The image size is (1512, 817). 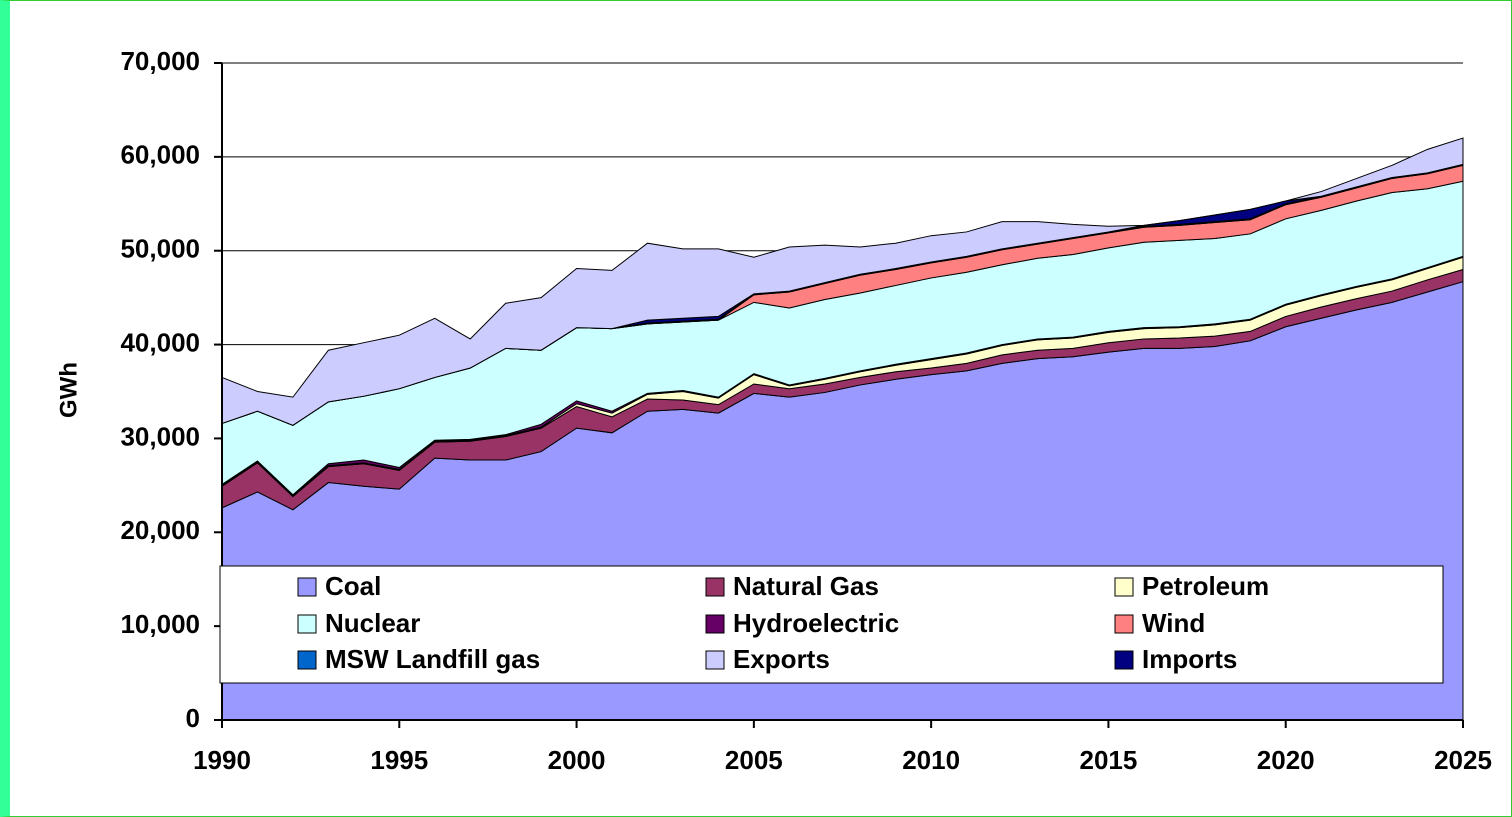 What do you see at coordinates (68, 390) in the screenshot?
I see `y-axis-label: GWh` at bounding box center [68, 390].